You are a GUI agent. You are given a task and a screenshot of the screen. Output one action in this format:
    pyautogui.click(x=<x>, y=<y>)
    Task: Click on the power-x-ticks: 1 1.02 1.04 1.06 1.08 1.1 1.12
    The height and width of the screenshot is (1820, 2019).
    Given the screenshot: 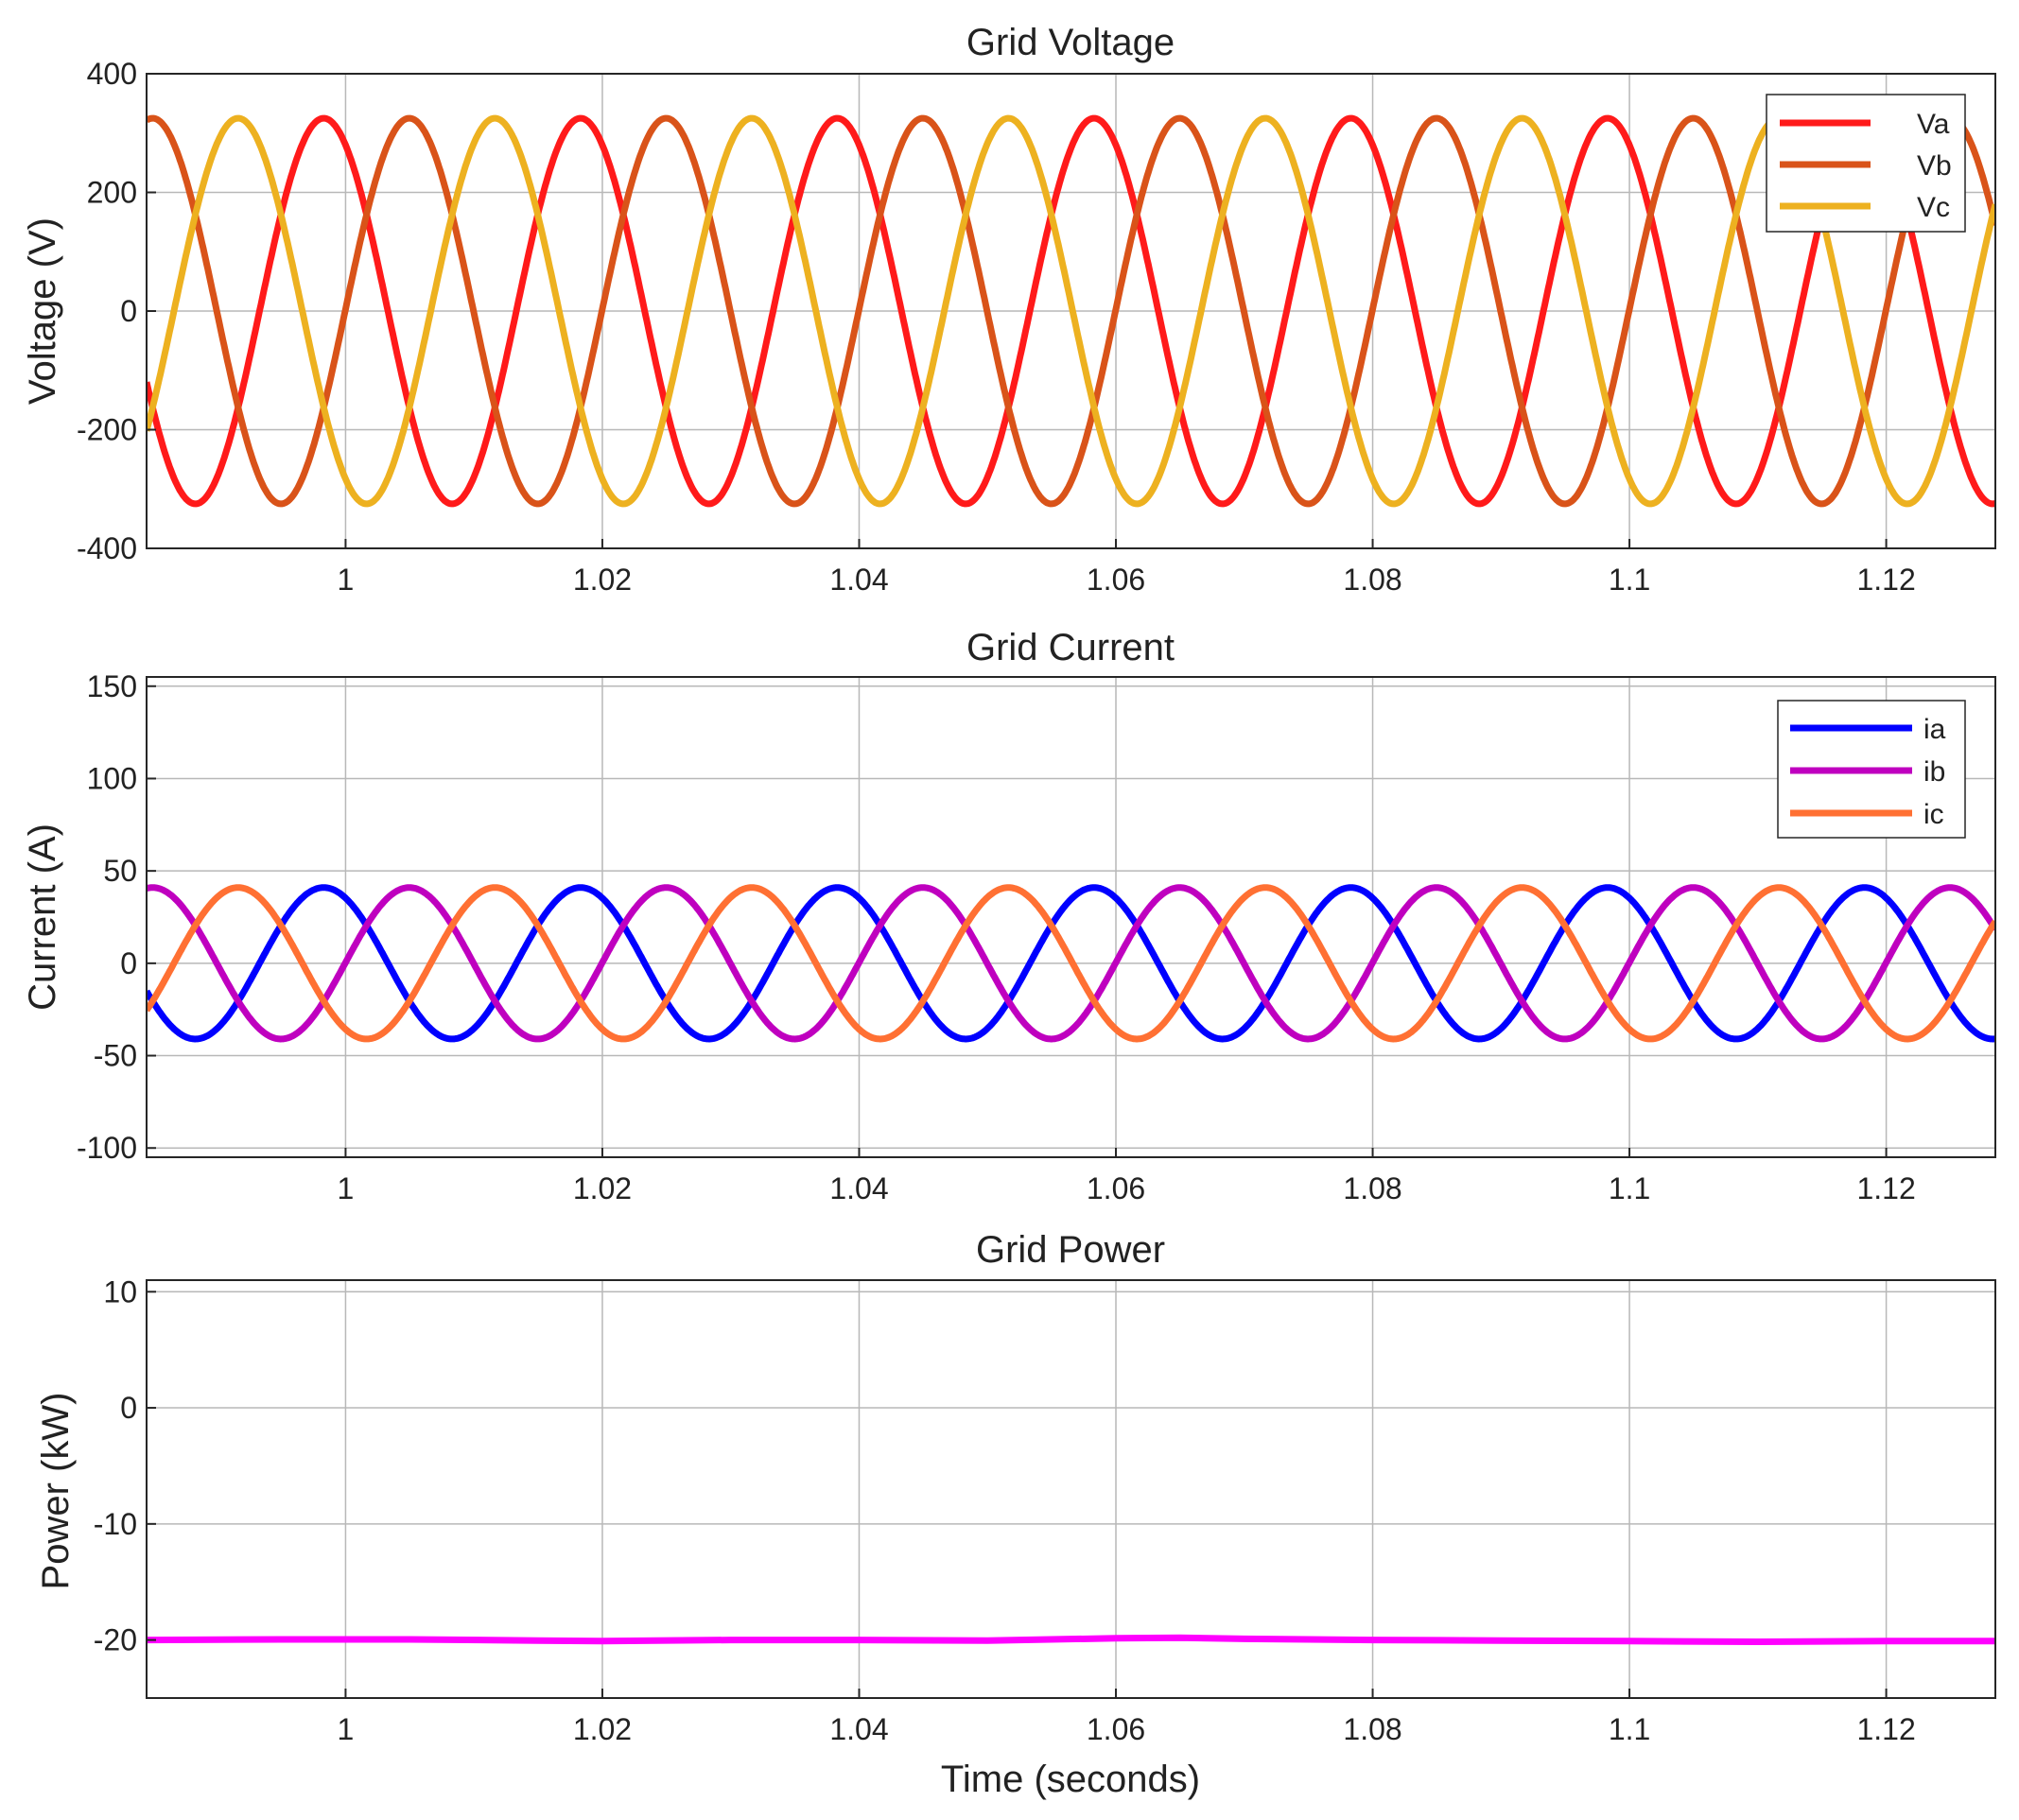 What is the action you would take?
    pyautogui.click(x=1127, y=1717)
    